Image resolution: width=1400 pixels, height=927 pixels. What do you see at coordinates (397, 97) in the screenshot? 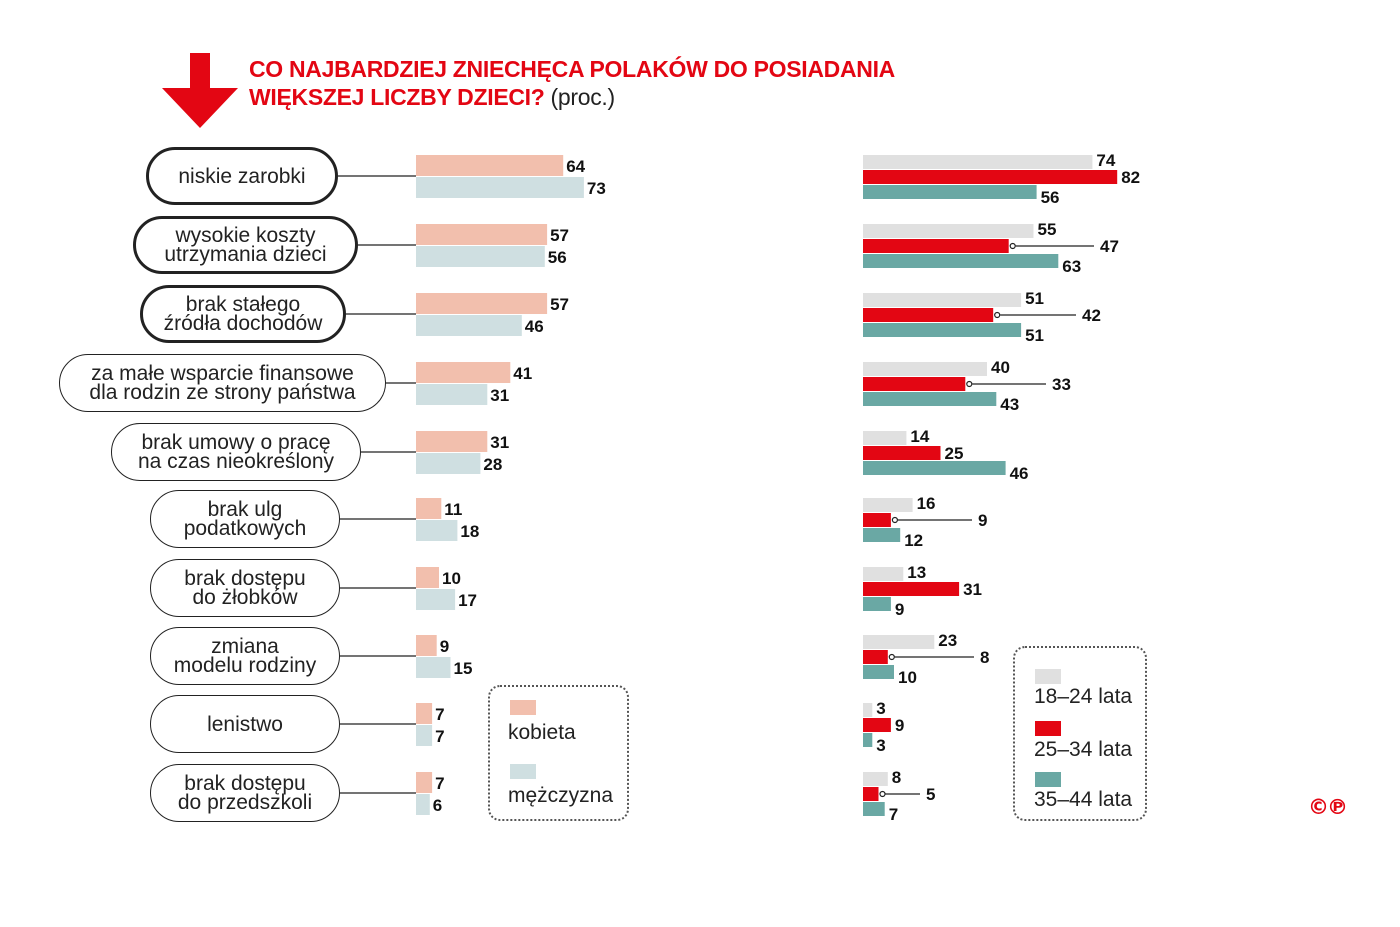
I see `title-line-2: WIĘKSZEJ LICZBY DZIECI?` at bounding box center [397, 97].